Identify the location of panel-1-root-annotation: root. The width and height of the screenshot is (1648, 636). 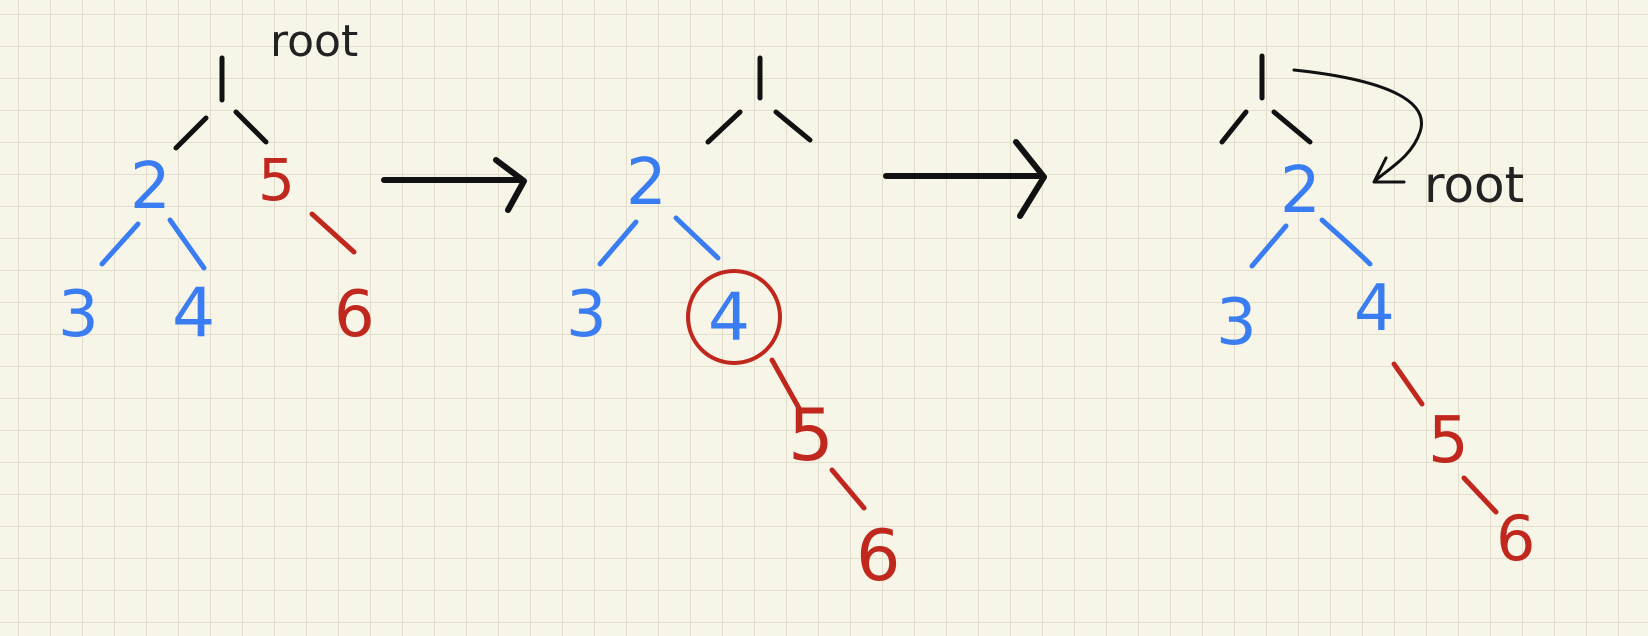
(314, 41).